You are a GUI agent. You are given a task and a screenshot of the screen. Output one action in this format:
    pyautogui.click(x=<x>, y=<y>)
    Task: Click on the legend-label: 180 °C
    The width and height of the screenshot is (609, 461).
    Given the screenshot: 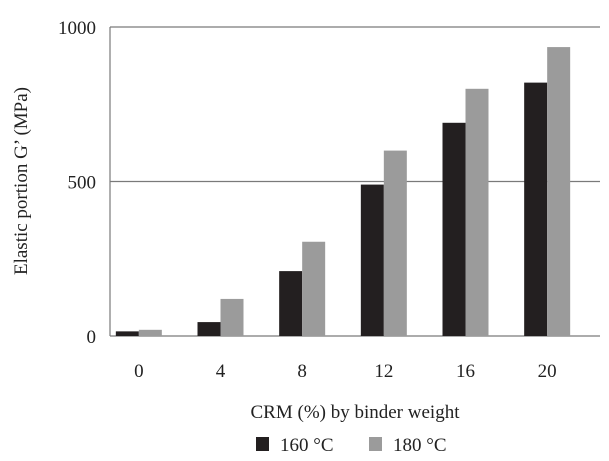 What is the action you would take?
    pyautogui.click(x=420, y=445)
    